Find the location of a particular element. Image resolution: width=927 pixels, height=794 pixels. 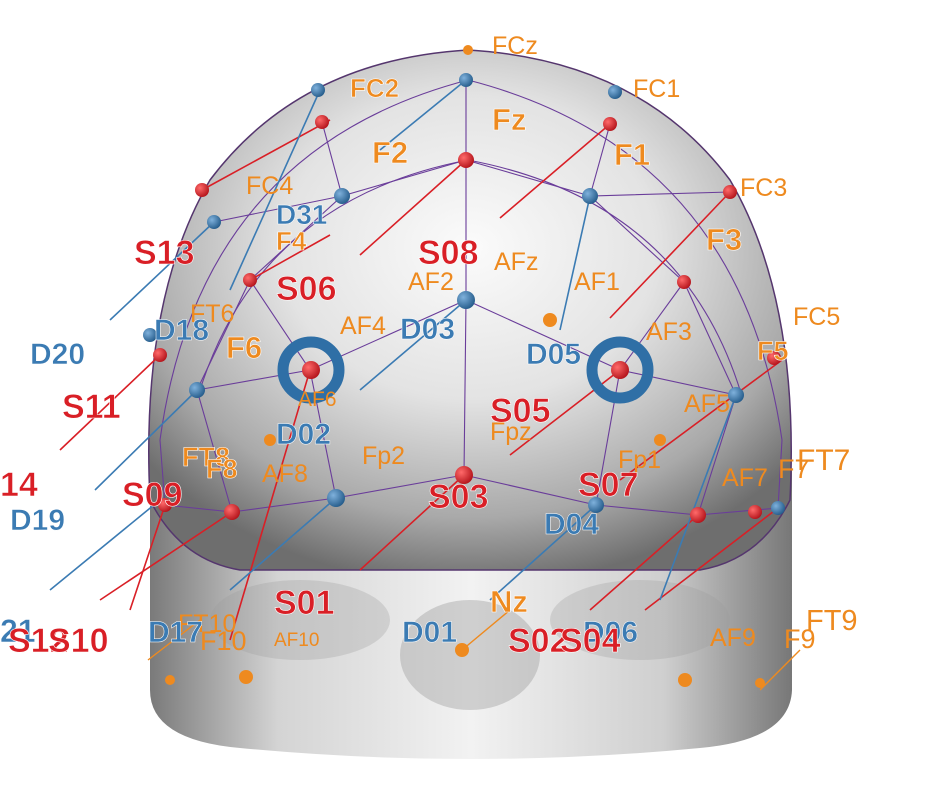

label-FC3: FC3 is located at coordinates (763, 188).